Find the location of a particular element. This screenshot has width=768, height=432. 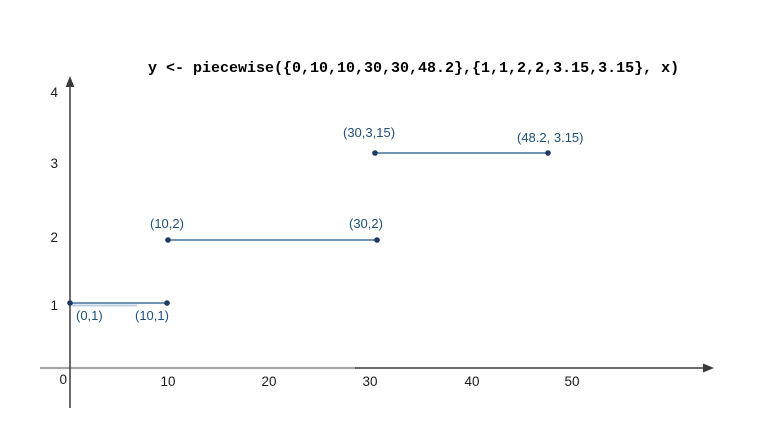

x-tick-label: 30 is located at coordinates (369, 381).